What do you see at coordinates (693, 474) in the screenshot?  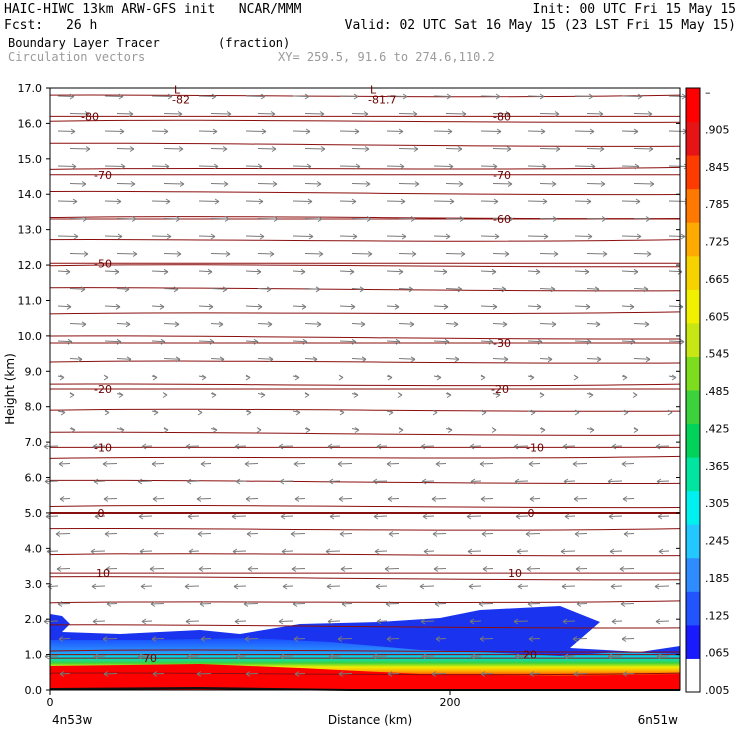 I see `colorbar-swatch` at bounding box center [693, 474].